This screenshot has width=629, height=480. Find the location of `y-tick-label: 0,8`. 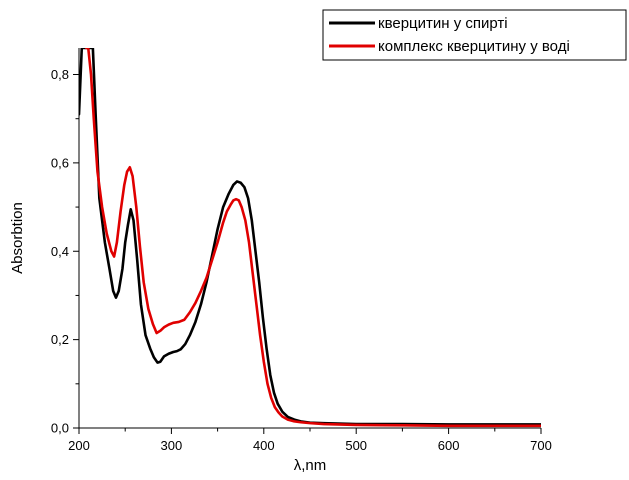

y-tick-label: 0,8 is located at coordinates (60, 74).